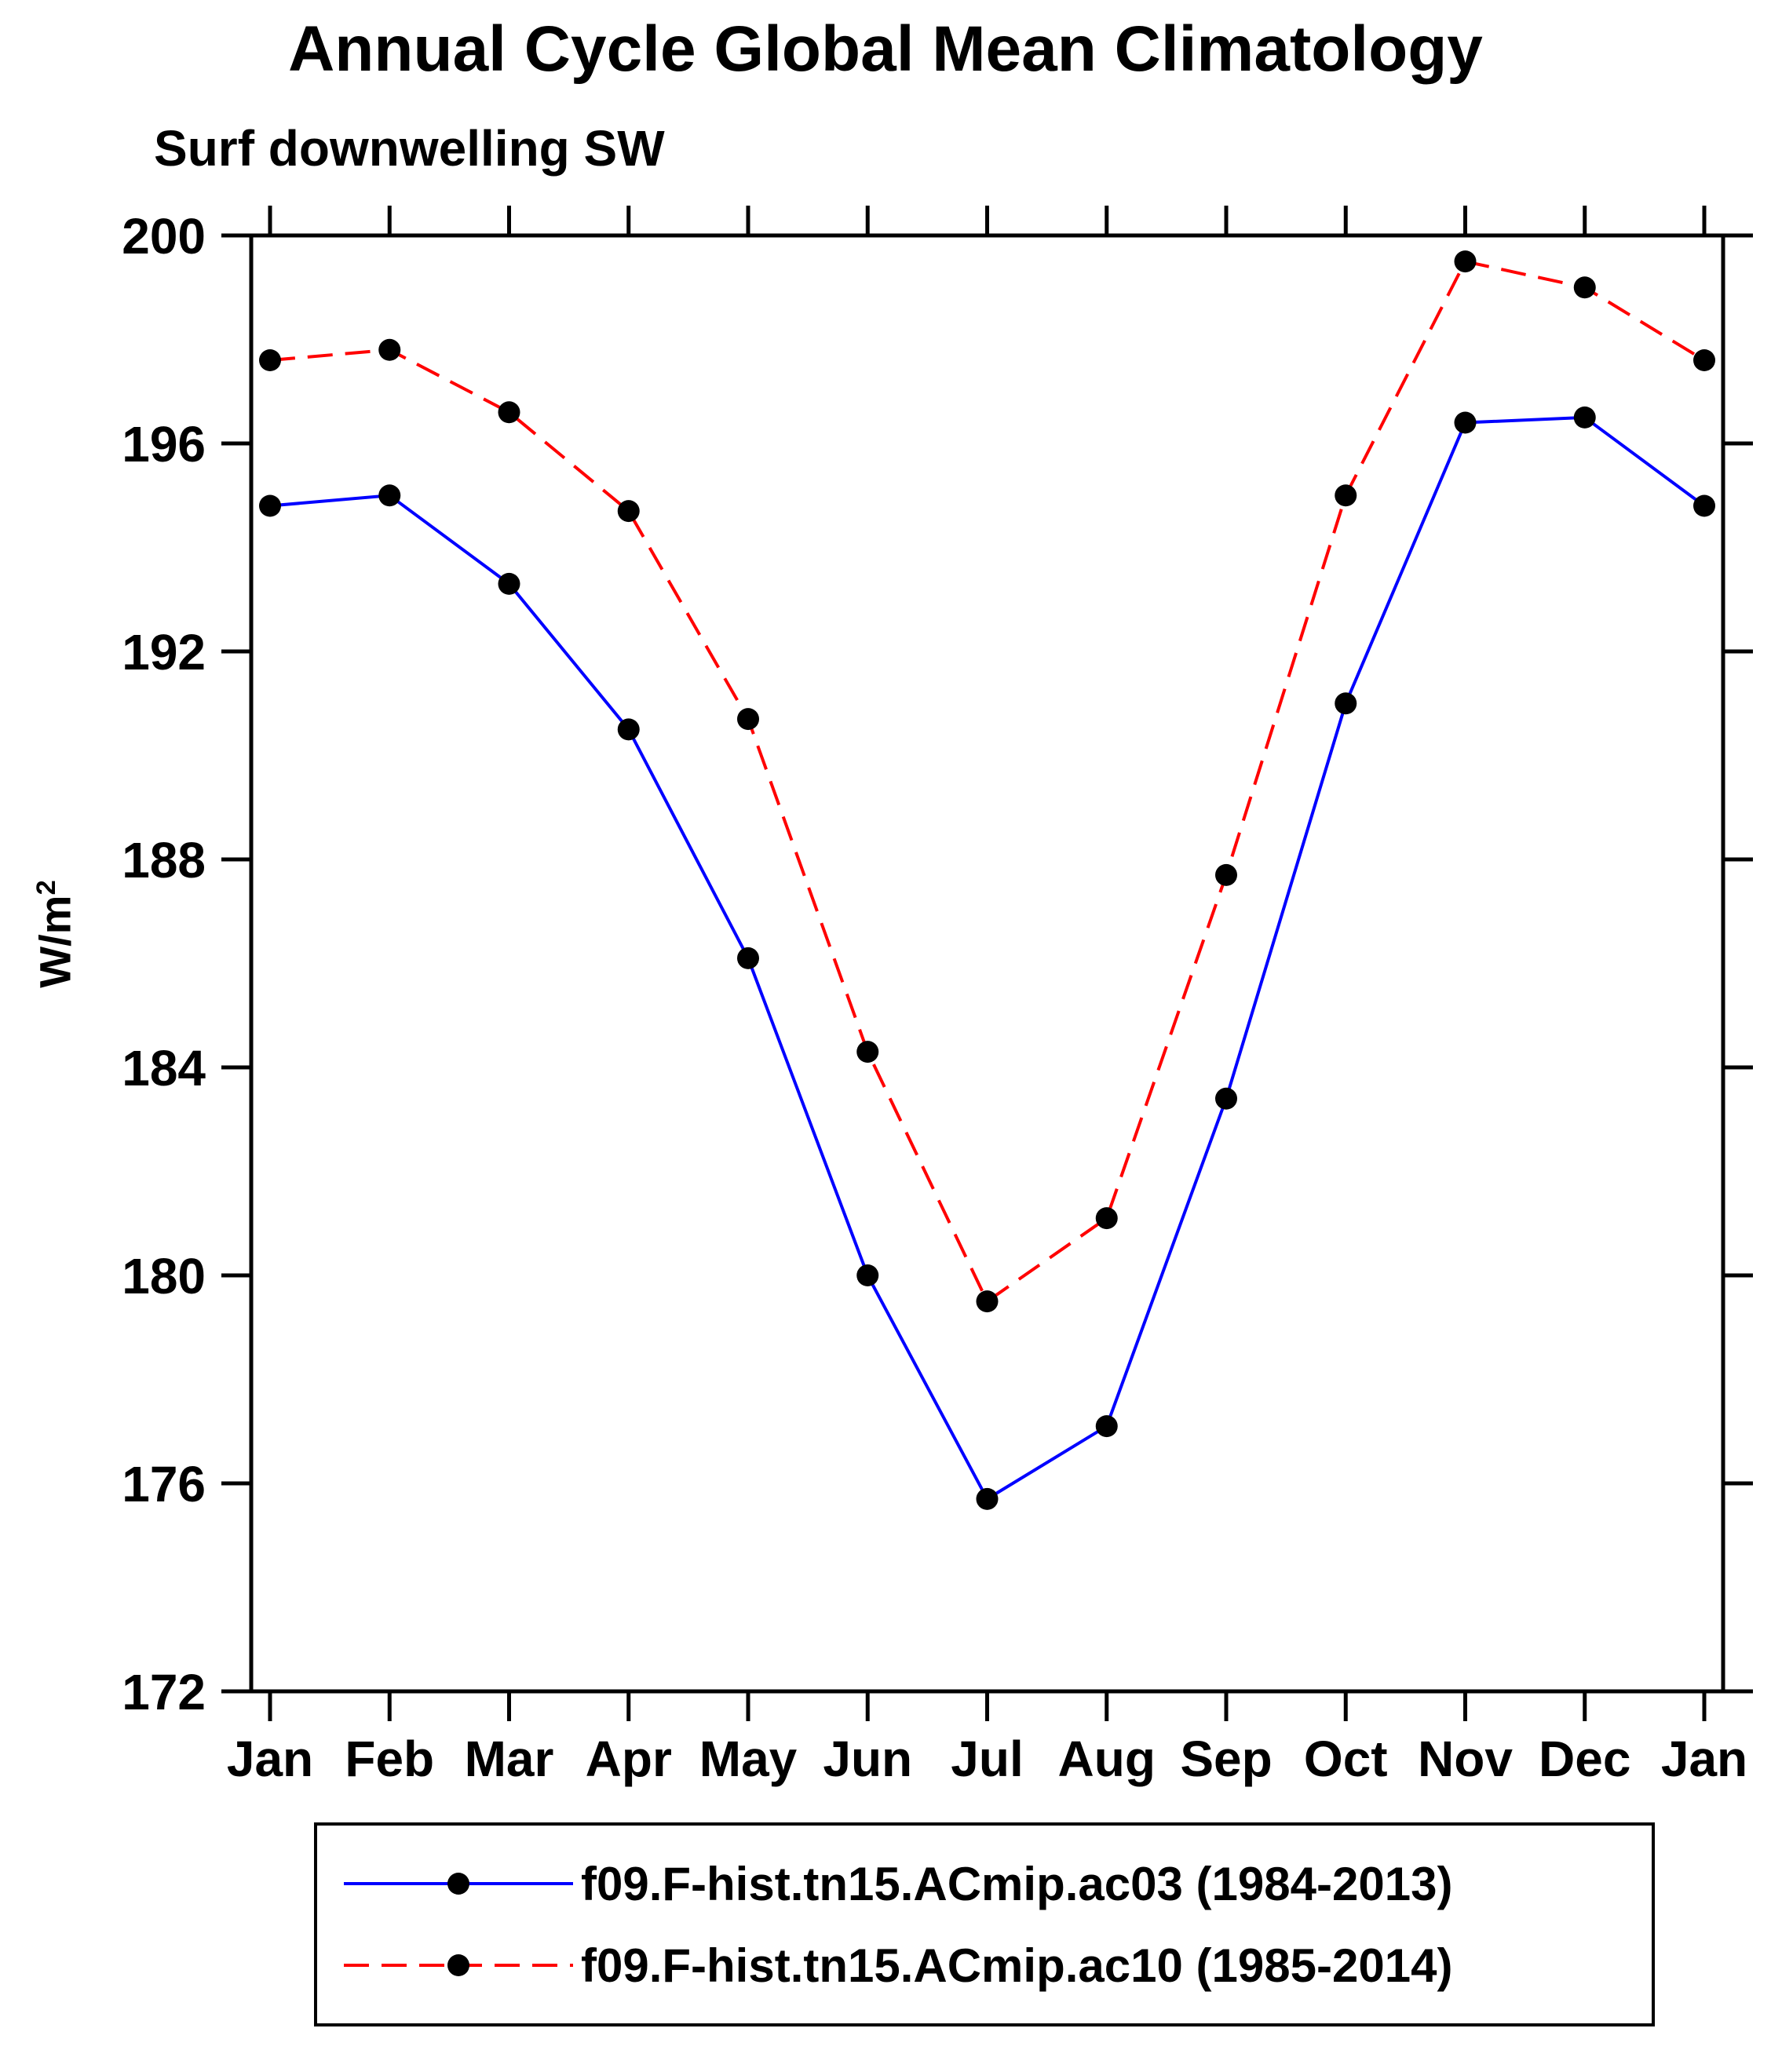 The height and width of the screenshot is (2072, 1771). Describe the element at coordinates (1107, 1759) in the screenshot. I see `x-tick-label: Aug` at that location.